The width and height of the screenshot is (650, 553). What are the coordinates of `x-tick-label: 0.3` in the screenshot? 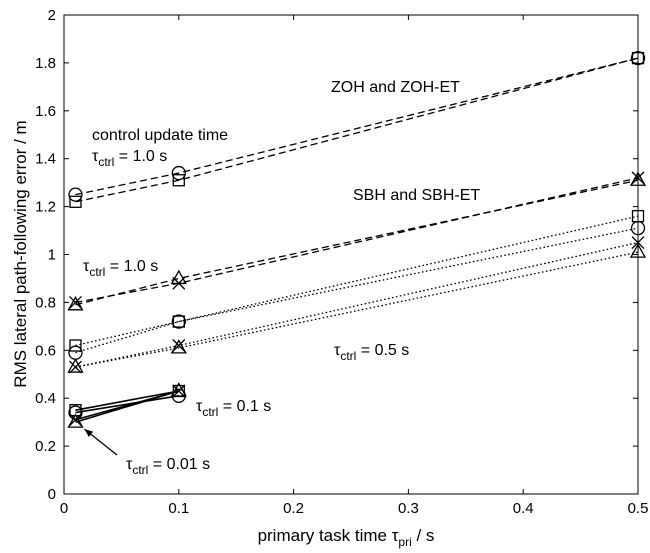 It's located at (408, 508).